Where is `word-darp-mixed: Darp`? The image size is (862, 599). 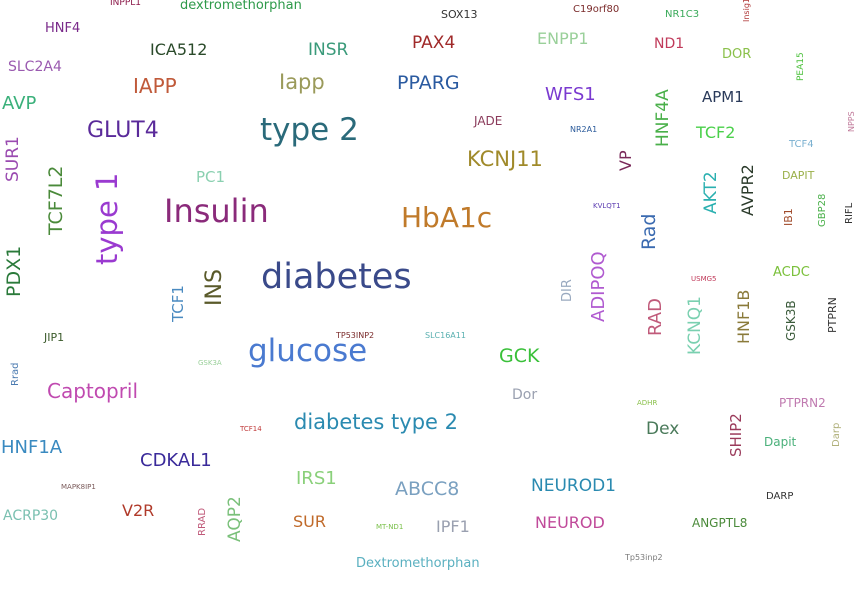
word-darp-mixed: Darp is located at coordinates (836, 434).